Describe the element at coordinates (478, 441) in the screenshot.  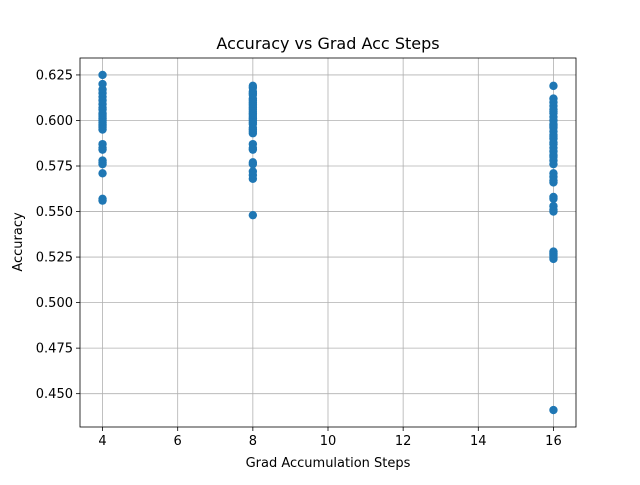
I see `x-tick-label: 14` at that location.